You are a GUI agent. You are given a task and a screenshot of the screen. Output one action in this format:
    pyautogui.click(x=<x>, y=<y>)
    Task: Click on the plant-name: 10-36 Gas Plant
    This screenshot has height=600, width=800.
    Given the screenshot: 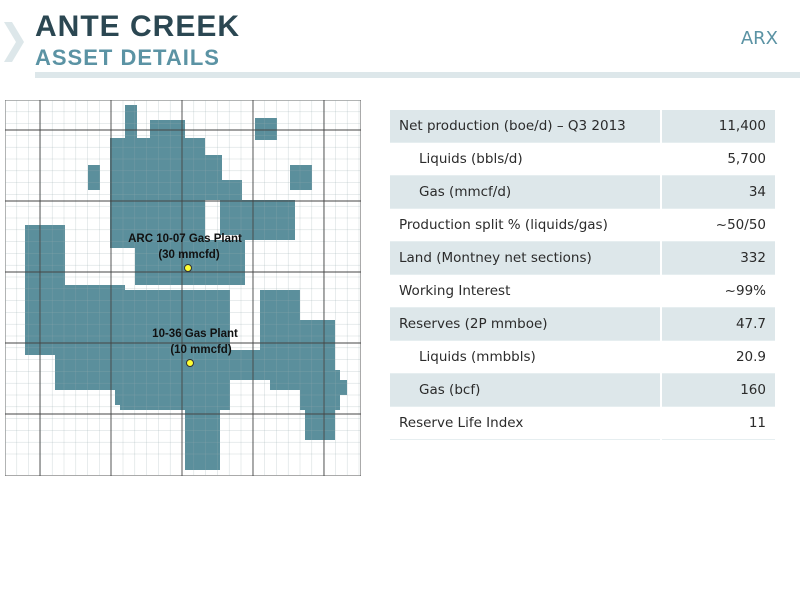 What is the action you would take?
    pyautogui.click(x=195, y=334)
    